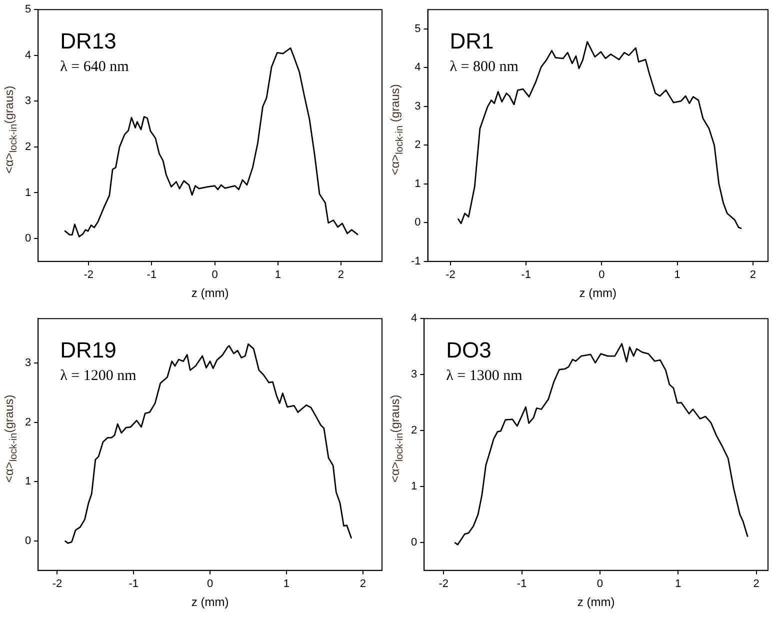  I want to click on annotation: DR13, so click(88, 41).